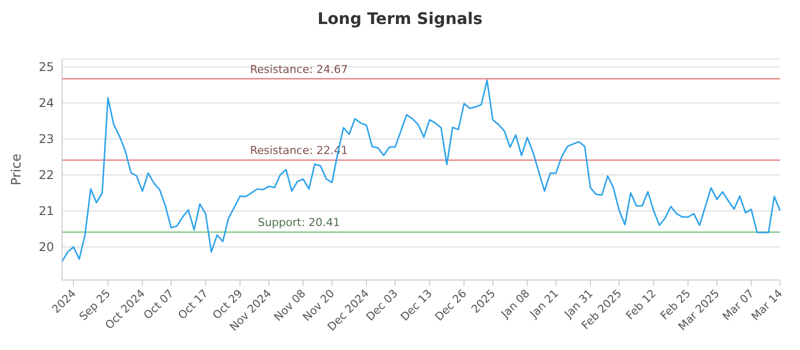 The image size is (800, 350). Describe the element at coordinates (46, 211) in the screenshot. I see `y-tick-label: 21` at that location.